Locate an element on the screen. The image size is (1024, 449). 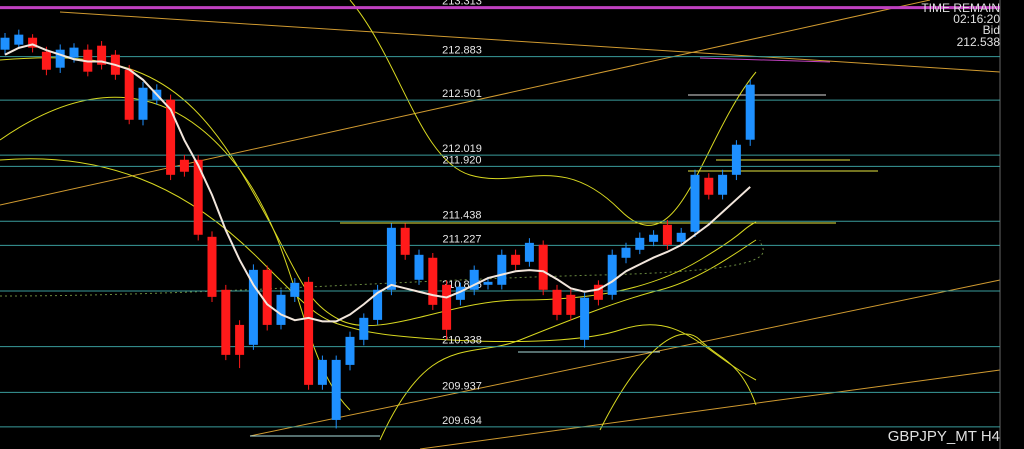
level-label: 211.920 is located at coordinates (462, 160).